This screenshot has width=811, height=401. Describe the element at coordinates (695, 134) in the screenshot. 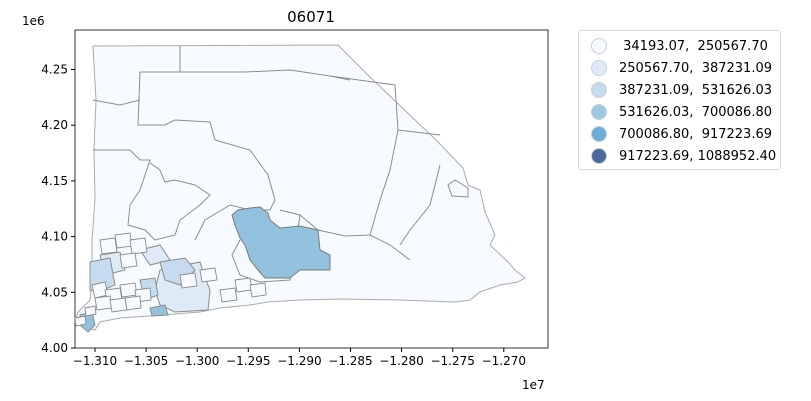

I see `legend-label: 700086.80, 917223.69` at that location.